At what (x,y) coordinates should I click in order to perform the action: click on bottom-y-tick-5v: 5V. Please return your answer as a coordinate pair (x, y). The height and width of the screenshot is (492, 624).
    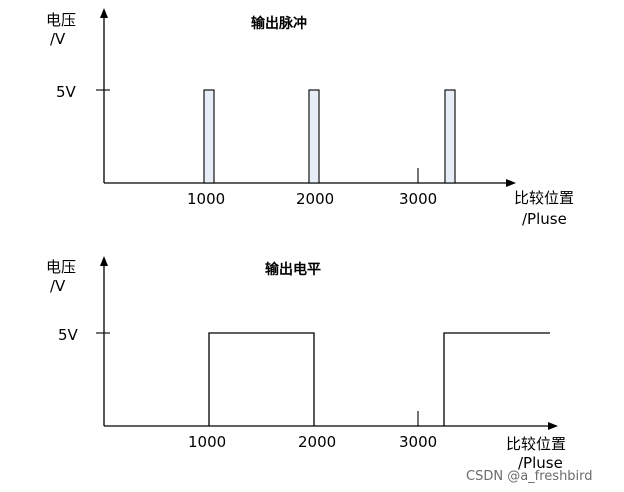
    Looking at the image, I should click on (68, 335).